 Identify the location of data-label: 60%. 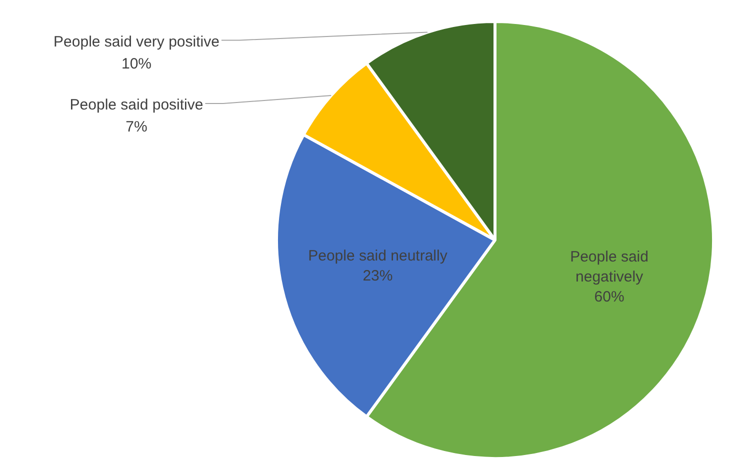
(609, 297).